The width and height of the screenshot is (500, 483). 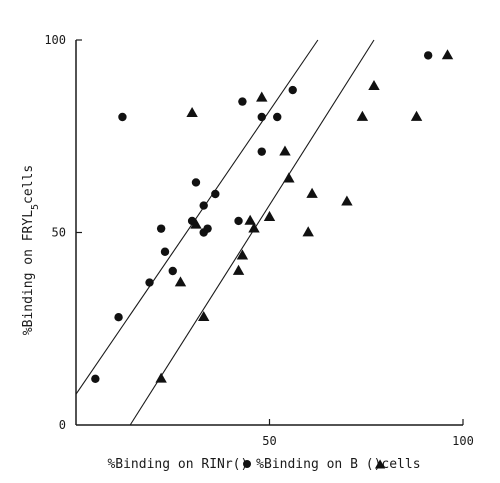 I want to click on y-axis-label-main: %Binding on FRYL, so click(x=28, y=272).